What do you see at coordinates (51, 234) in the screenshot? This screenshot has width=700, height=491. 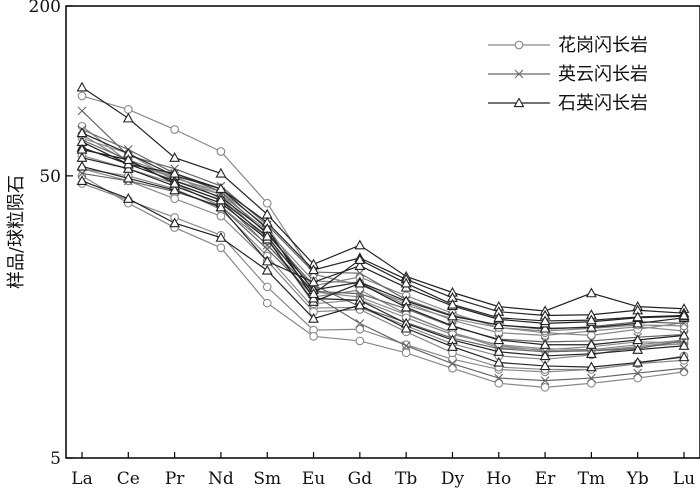 I see `y-axis-ticks: 200 50 5` at bounding box center [51, 234].